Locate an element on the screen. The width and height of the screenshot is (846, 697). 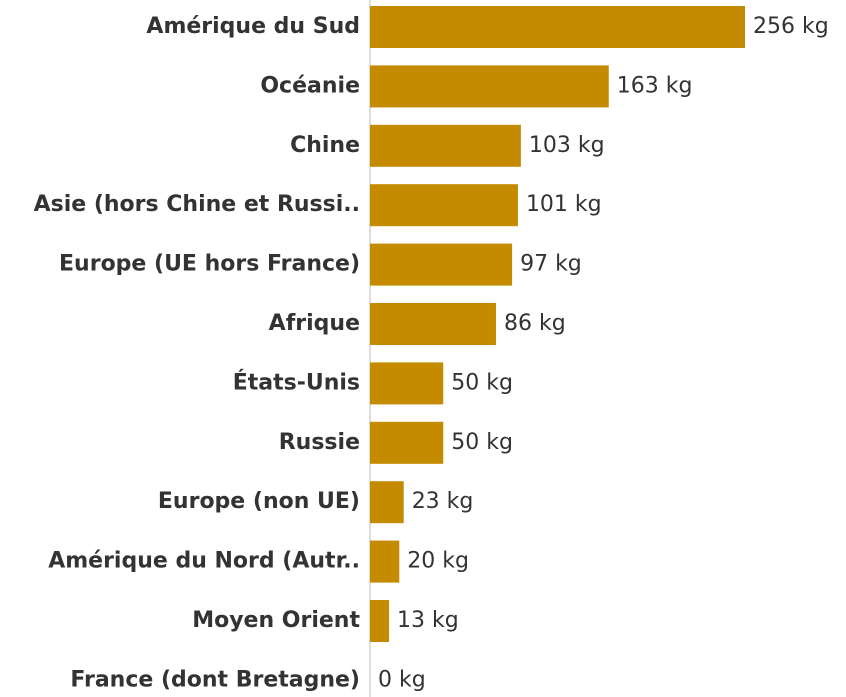
category-label: Asie (hors Chine et Russi.. is located at coordinates (197, 204).